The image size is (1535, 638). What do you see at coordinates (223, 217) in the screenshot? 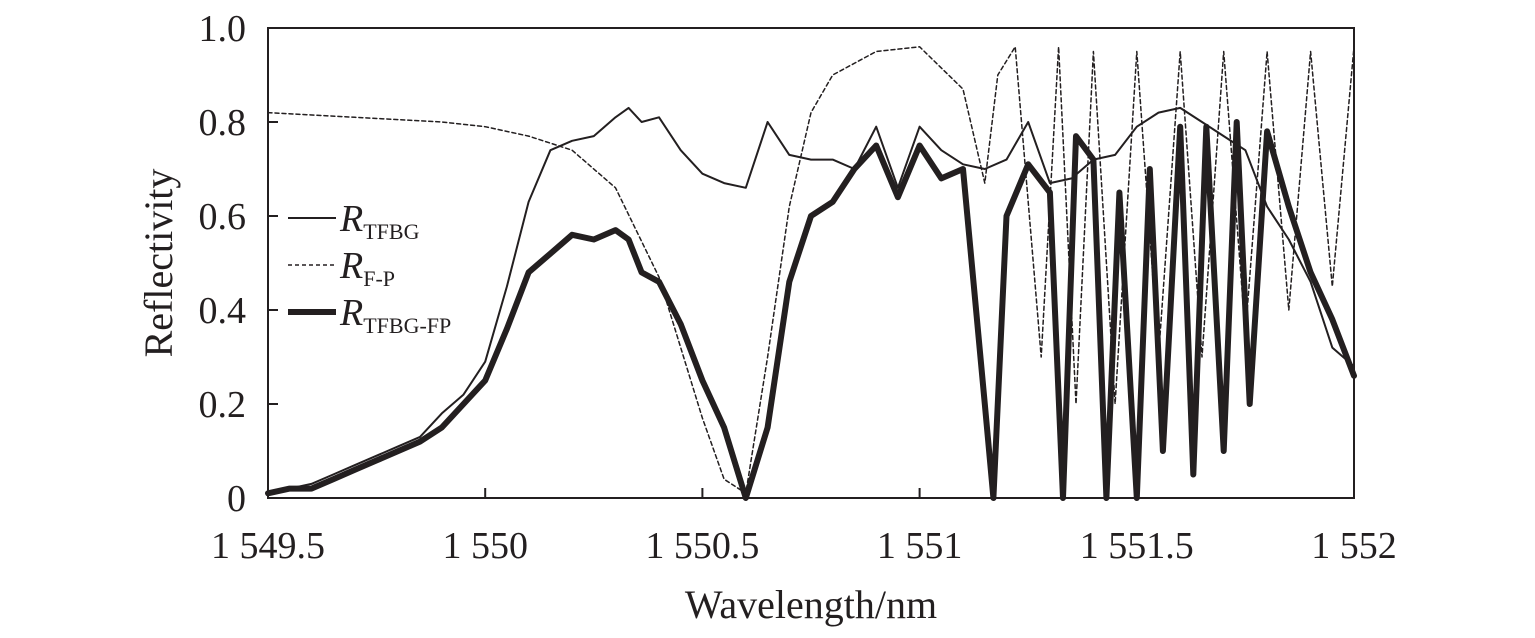
I see `y-tick-label: 0.6` at bounding box center [223, 217].